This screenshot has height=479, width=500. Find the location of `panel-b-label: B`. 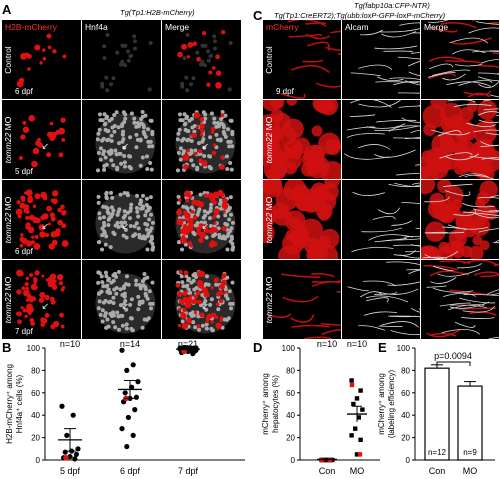

panel-b-label: B is located at coordinates (7, 347).